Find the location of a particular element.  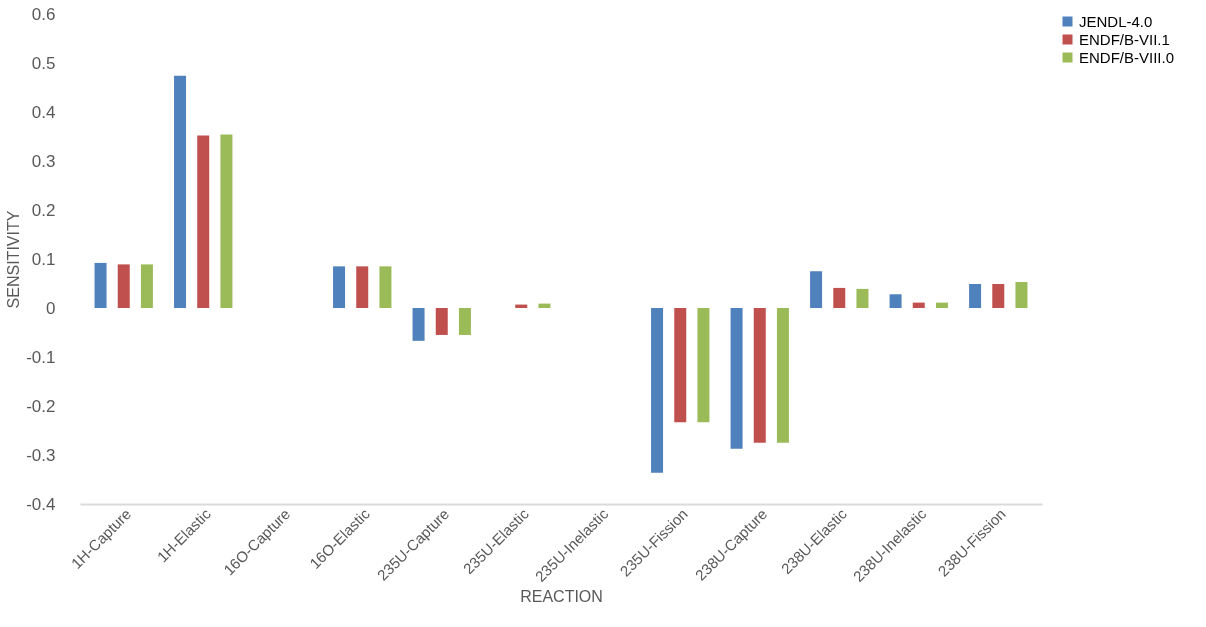

y-tick-label: 0.6 is located at coordinates (43, 14).